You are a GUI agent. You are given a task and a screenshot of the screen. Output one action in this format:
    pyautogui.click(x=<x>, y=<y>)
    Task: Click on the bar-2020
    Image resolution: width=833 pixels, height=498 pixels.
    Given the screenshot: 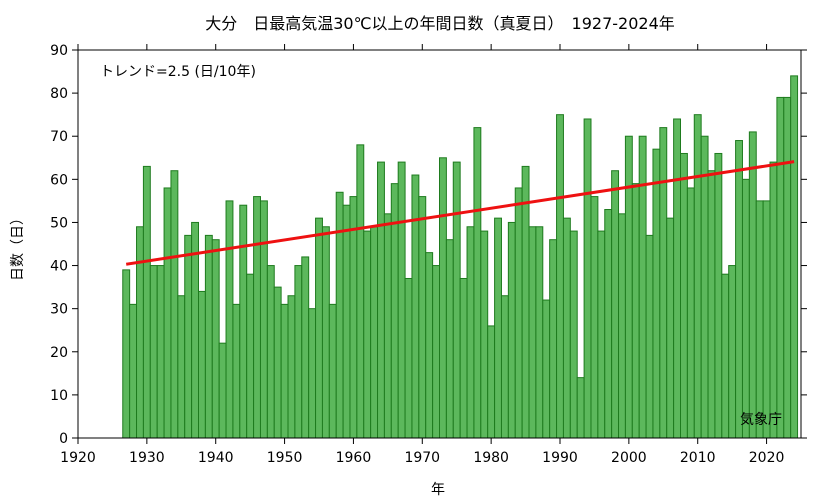 What is the action you would take?
    pyautogui.click(x=766, y=319)
    